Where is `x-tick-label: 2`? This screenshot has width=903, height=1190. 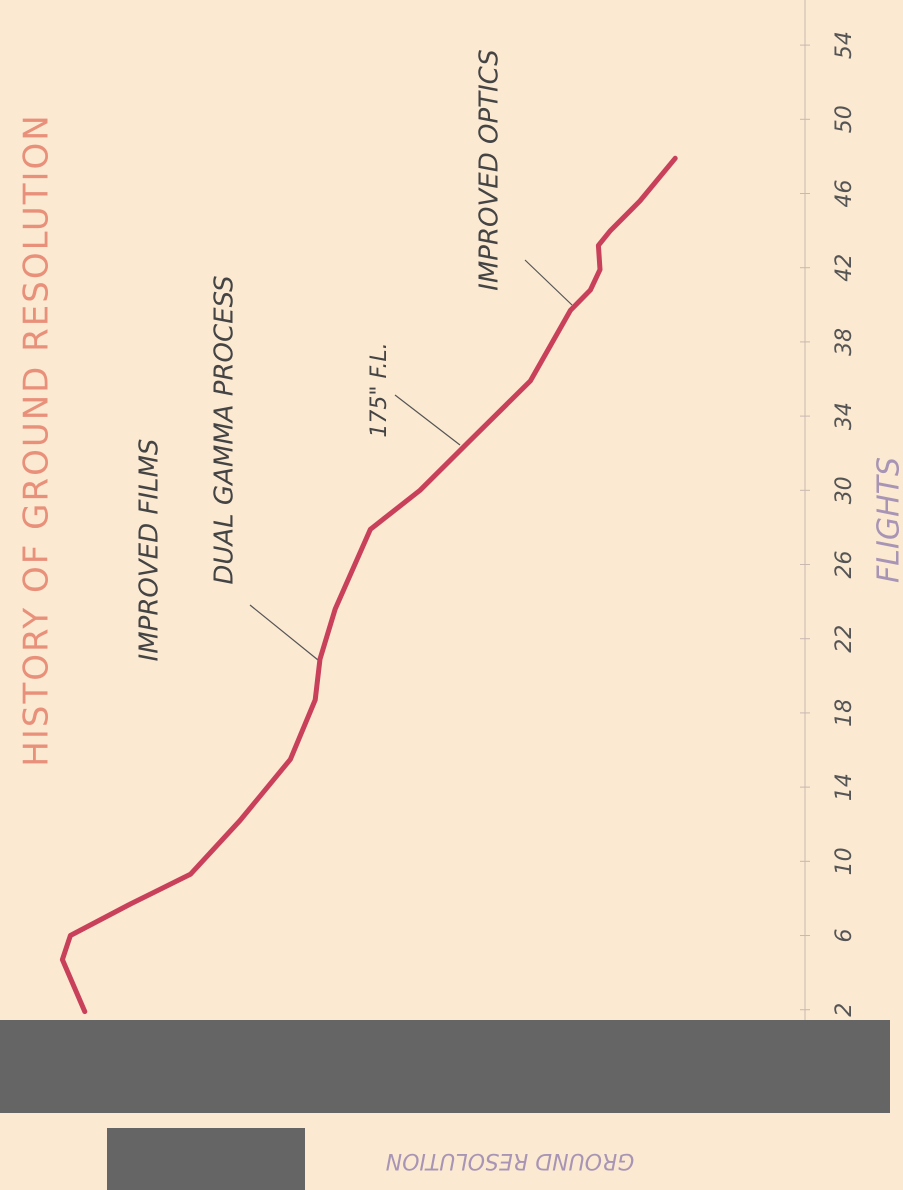 x-tick-label: 2 is located at coordinates (844, 1010).